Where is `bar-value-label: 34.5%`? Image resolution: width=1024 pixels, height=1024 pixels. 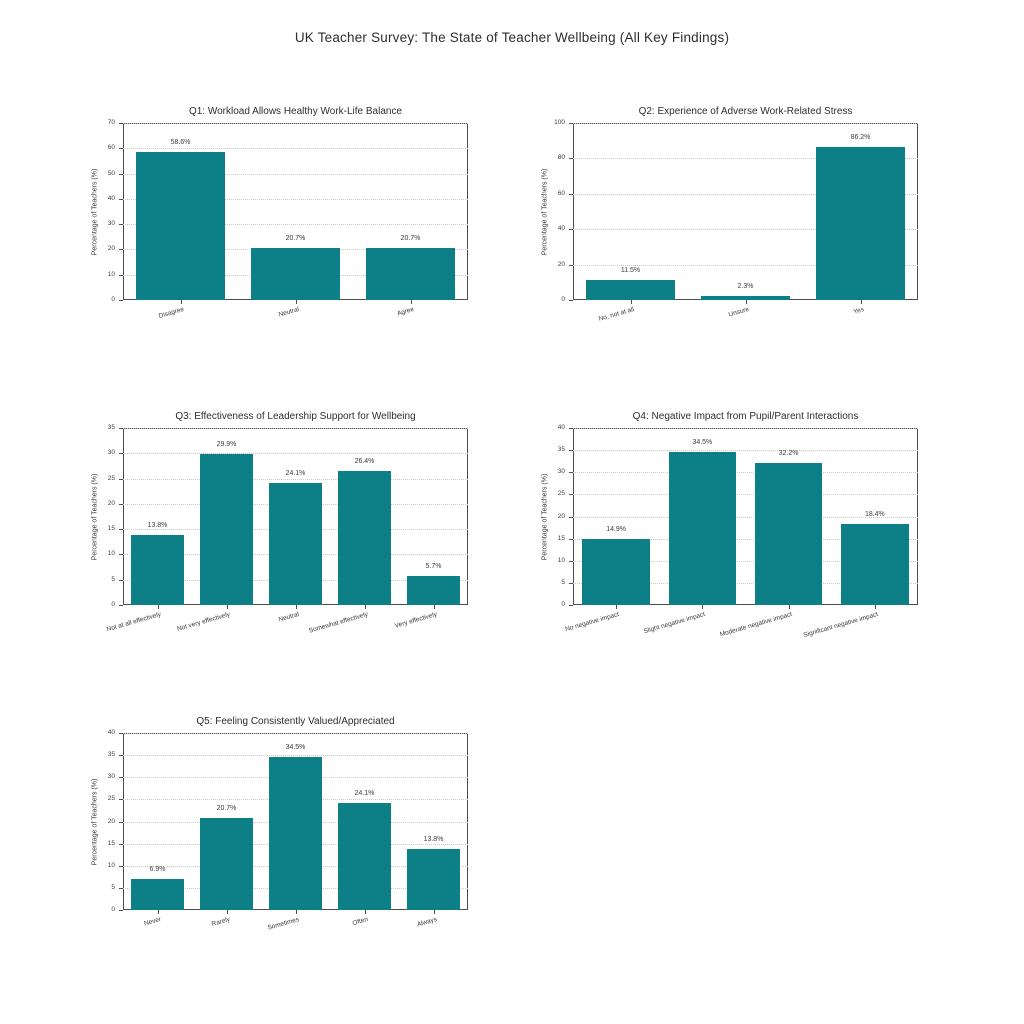
bar-value-label: 34.5% is located at coordinates (702, 443).